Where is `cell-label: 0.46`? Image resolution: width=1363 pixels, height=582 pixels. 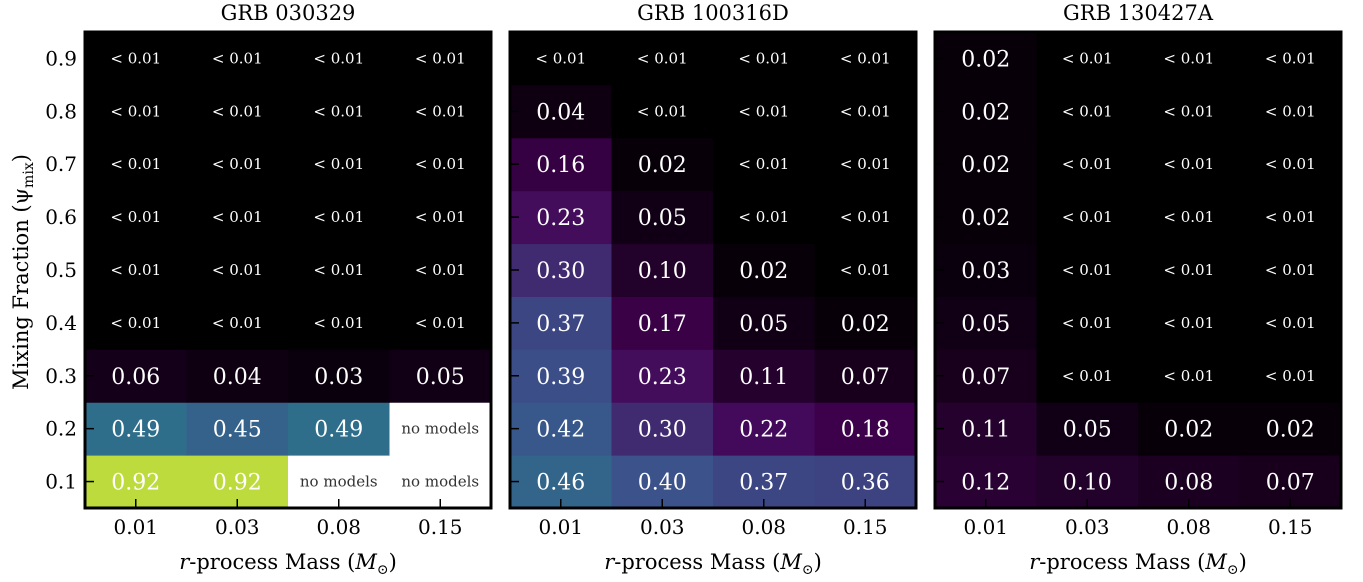
cell-label: 0.46 is located at coordinates (560, 483).